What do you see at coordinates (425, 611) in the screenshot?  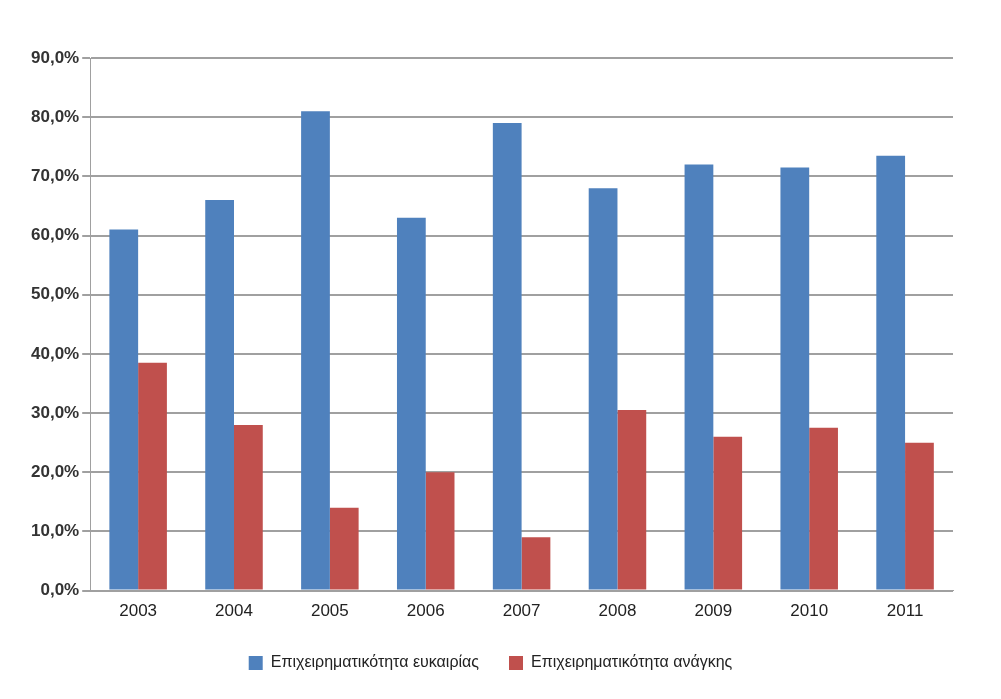 I see `x-tick-label: 2006` at bounding box center [425, 611].